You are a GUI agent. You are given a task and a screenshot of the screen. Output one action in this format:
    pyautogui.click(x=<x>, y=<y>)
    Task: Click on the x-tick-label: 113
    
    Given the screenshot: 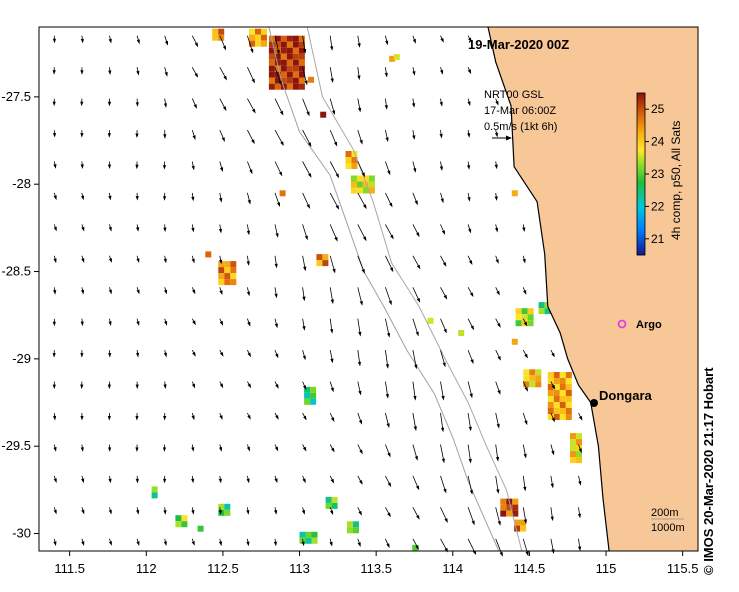 What is the action you would take?
    pyautogui.click(x=299, y=568)
    